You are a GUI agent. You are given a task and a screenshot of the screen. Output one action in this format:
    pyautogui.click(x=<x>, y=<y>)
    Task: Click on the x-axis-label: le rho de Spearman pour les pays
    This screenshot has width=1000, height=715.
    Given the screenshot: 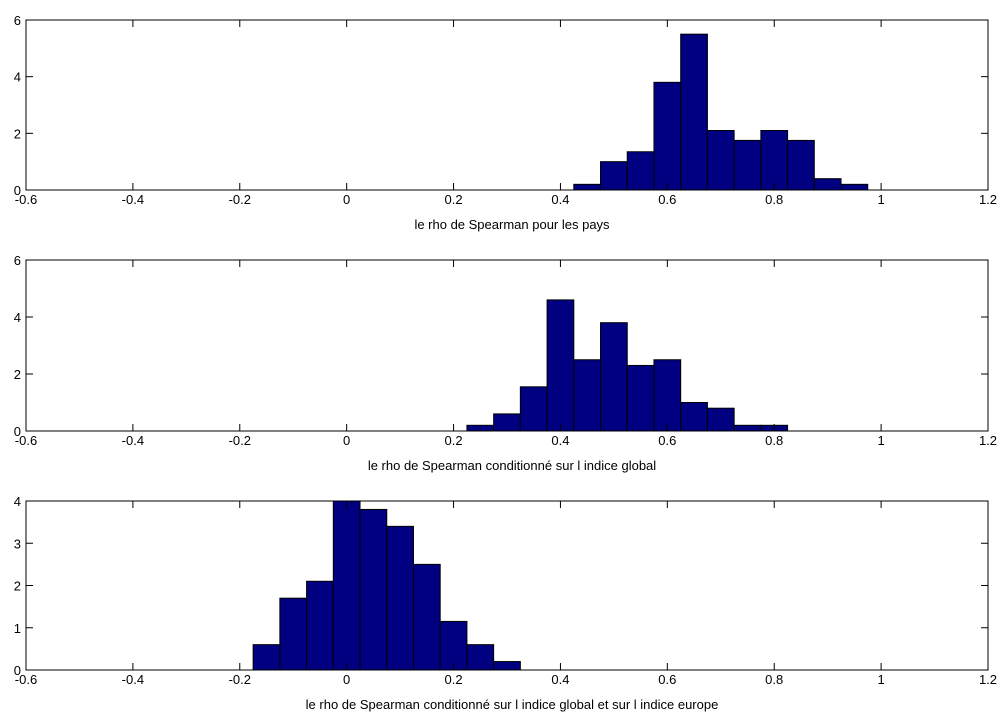 What is the action you would take?
    pyautogui.click(x=512, y=224)
    